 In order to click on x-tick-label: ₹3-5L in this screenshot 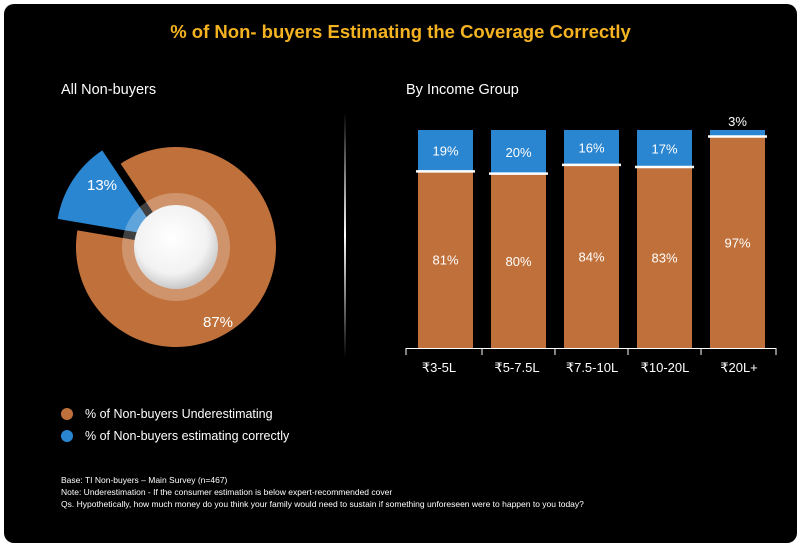, I will do `click(439, 367)`.